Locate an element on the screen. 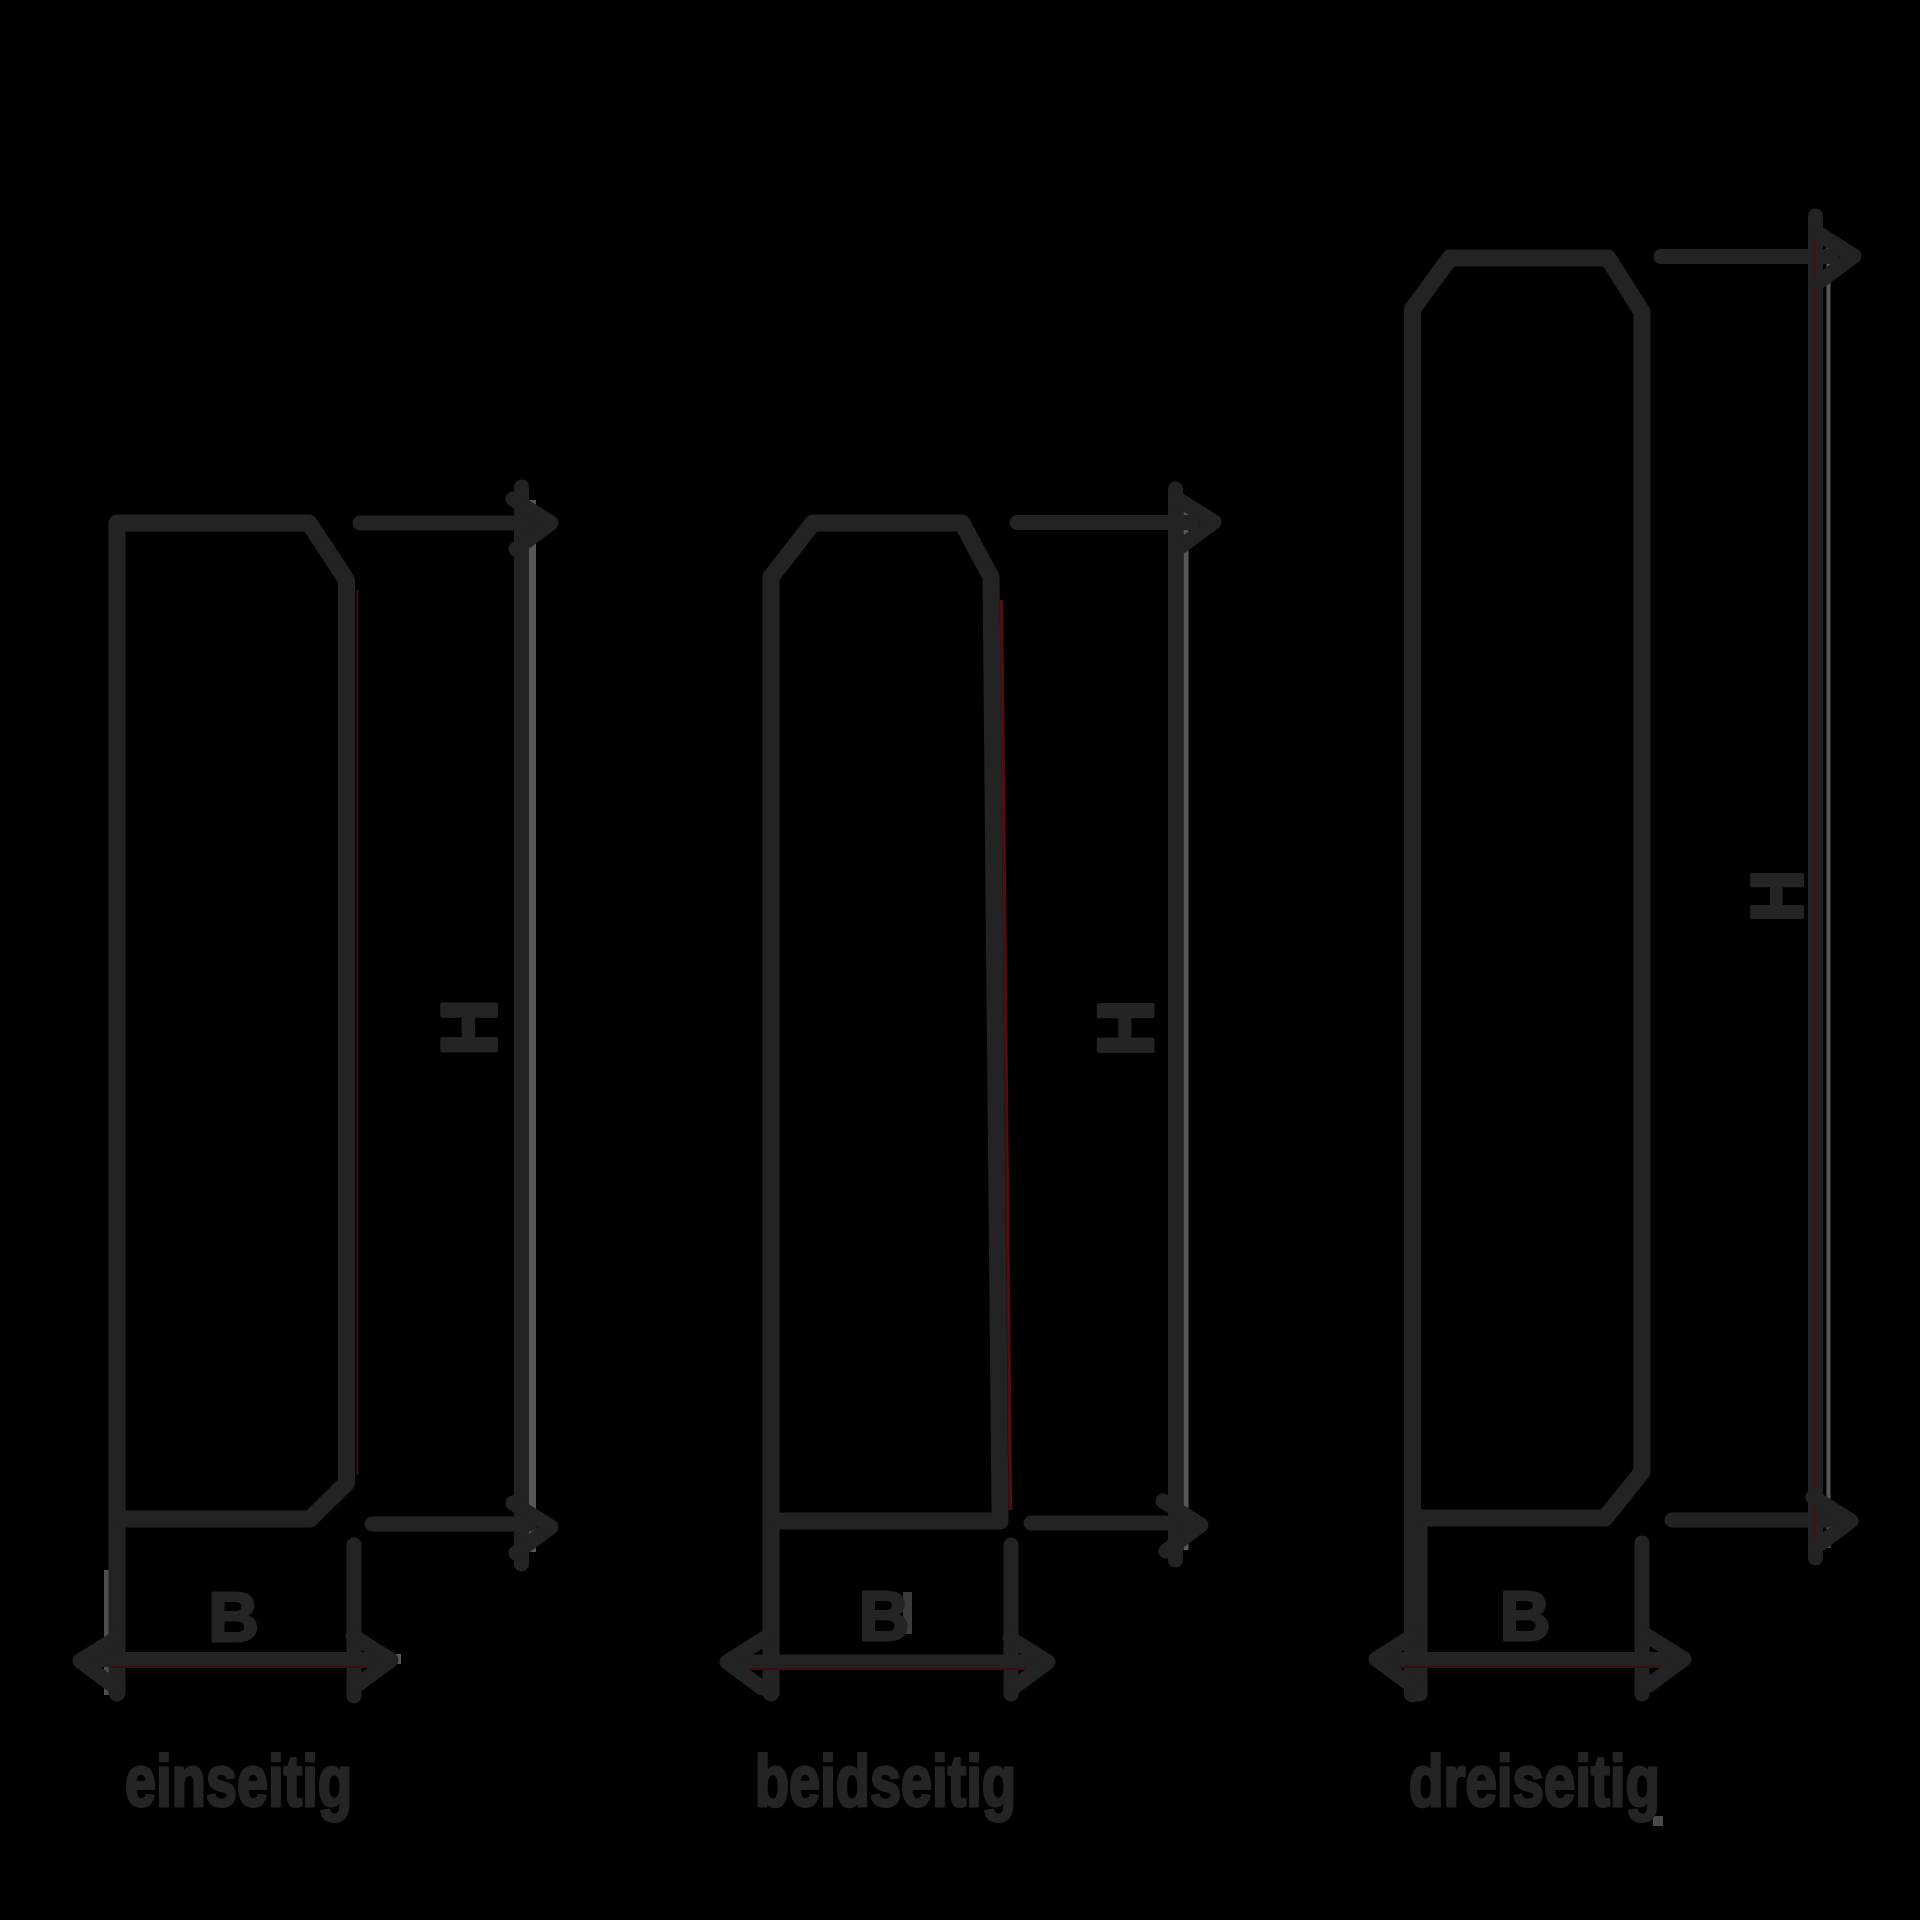 Image resolution: width=1920 pixels, height=1920 pixels. svg-text: beidseitig is located at coordinates (885, 1782).